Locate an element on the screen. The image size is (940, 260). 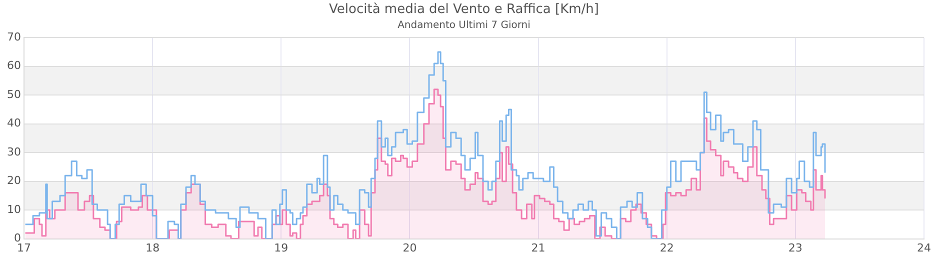
x-tick-label: 20 is located at coordinates (409, 247).